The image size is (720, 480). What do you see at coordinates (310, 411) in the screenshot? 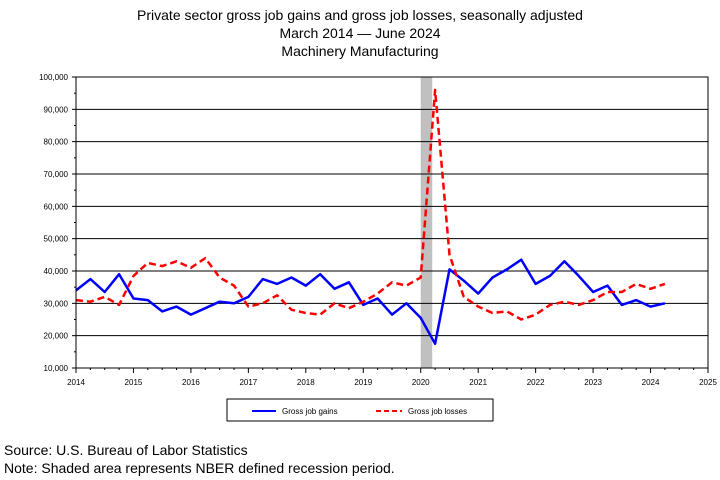
I see `legend-label-gains: Gross job gains` at bounding box center [310, 411].